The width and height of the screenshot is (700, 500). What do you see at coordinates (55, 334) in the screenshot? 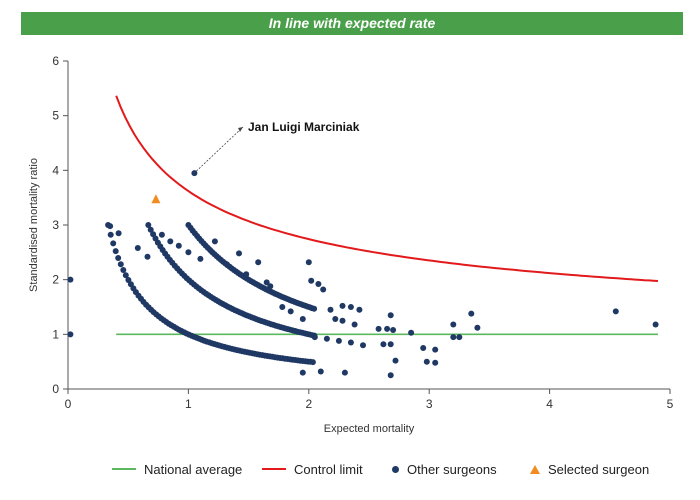
I see `y-tick-label: 1` at bounding box center [55, 334].